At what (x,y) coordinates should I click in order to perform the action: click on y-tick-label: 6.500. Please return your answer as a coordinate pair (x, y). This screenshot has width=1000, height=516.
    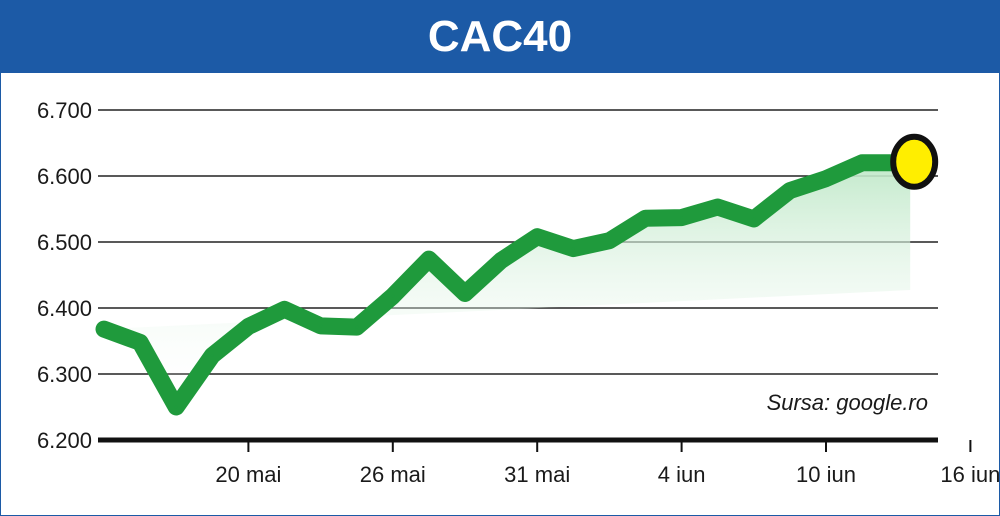
    Looking at the image, I should click on (64, 242).